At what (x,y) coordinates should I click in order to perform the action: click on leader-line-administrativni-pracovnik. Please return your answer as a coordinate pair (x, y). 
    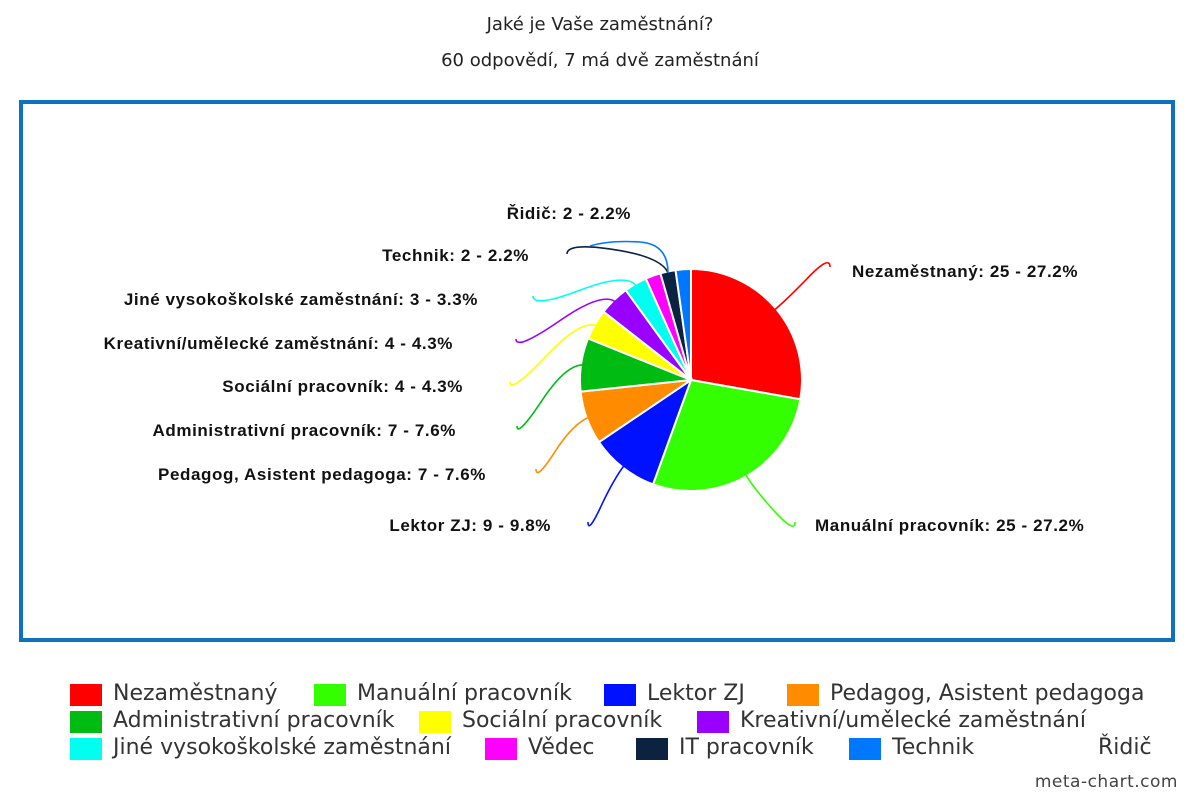
    Looking at the image, I should click on (551, 397).